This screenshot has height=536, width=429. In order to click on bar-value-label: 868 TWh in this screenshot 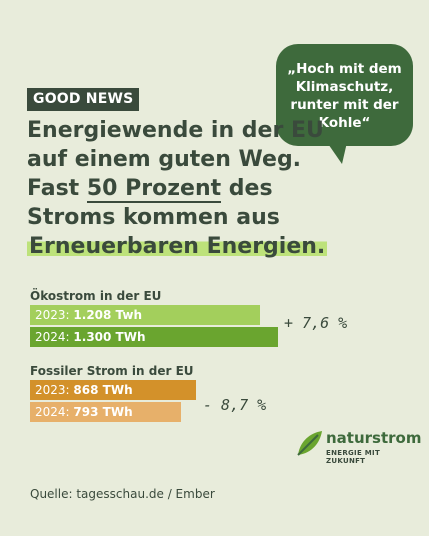, I will do `click(103, 390)`.